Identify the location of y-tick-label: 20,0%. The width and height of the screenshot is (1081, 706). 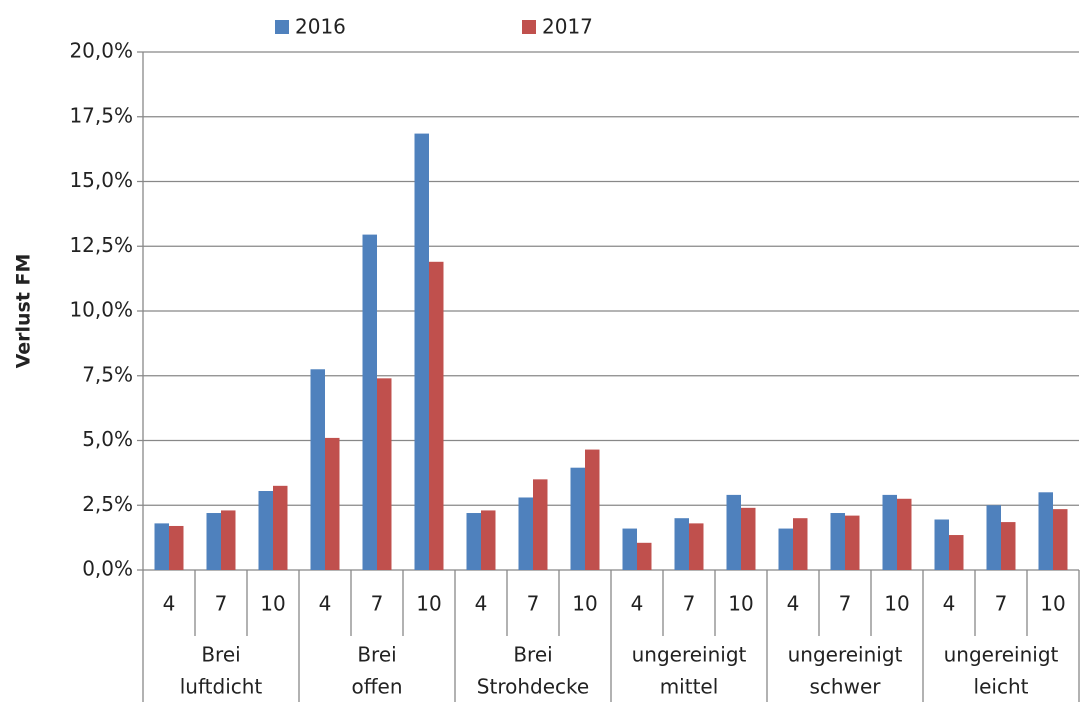
(101, 51).